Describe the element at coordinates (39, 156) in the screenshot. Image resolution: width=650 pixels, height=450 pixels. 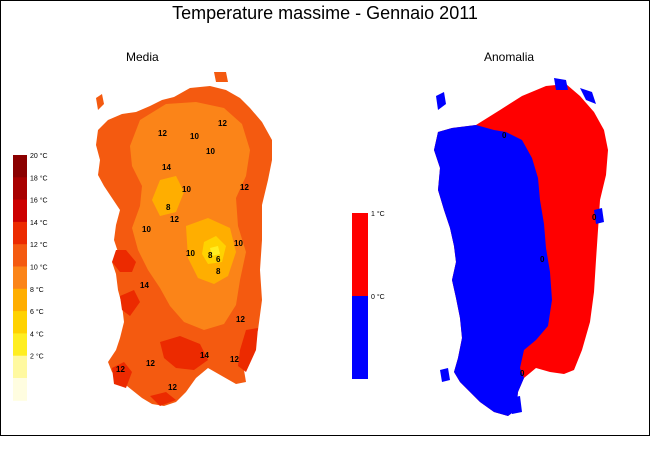
I see `legend-label: 20 °C` at that location.